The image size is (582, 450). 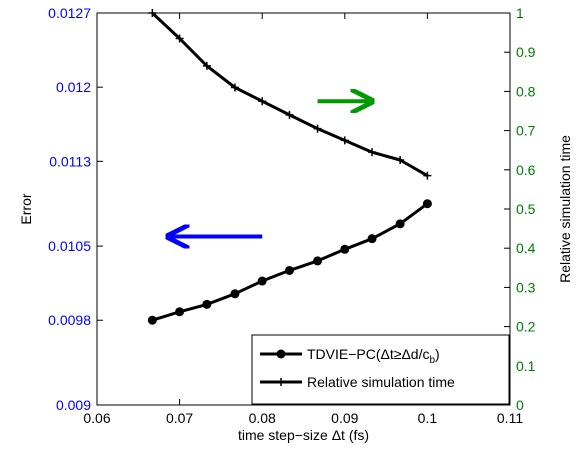 I want to click on right-tick-label: 0, so click(x=520, y=405).